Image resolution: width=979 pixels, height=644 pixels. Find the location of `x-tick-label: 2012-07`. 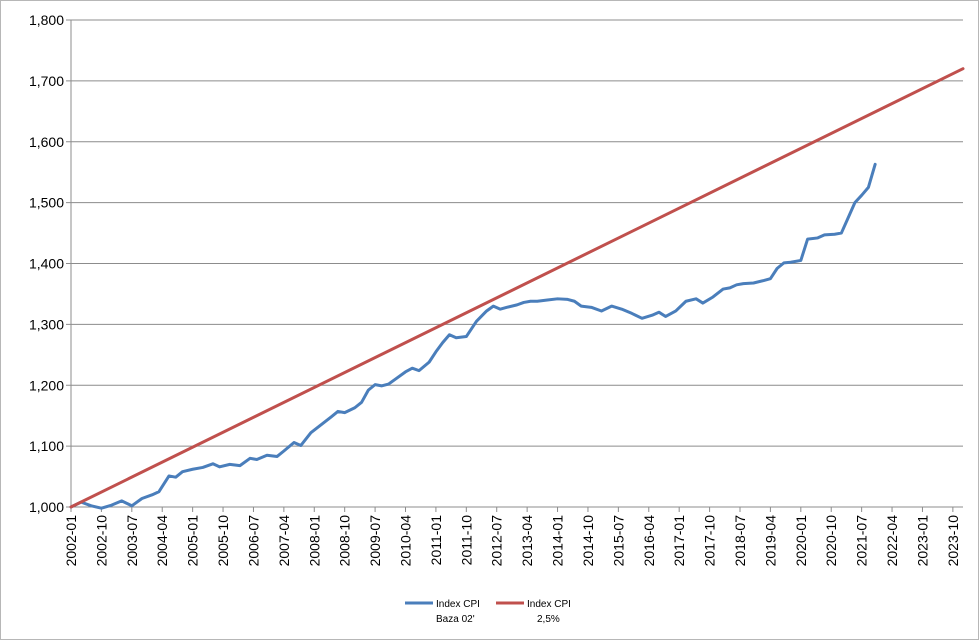

x-tick-label: 2012-07 is located at coordinates (497, 541).